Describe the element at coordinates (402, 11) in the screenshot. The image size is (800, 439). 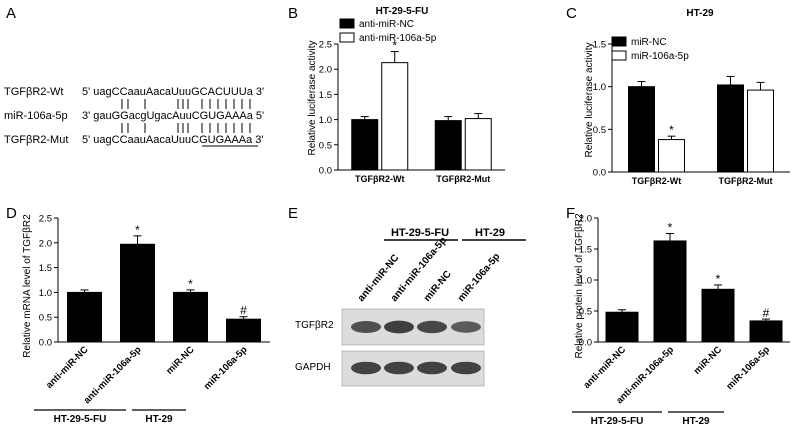
I see `chart-b-title: HT-29-5-FU` at that location.